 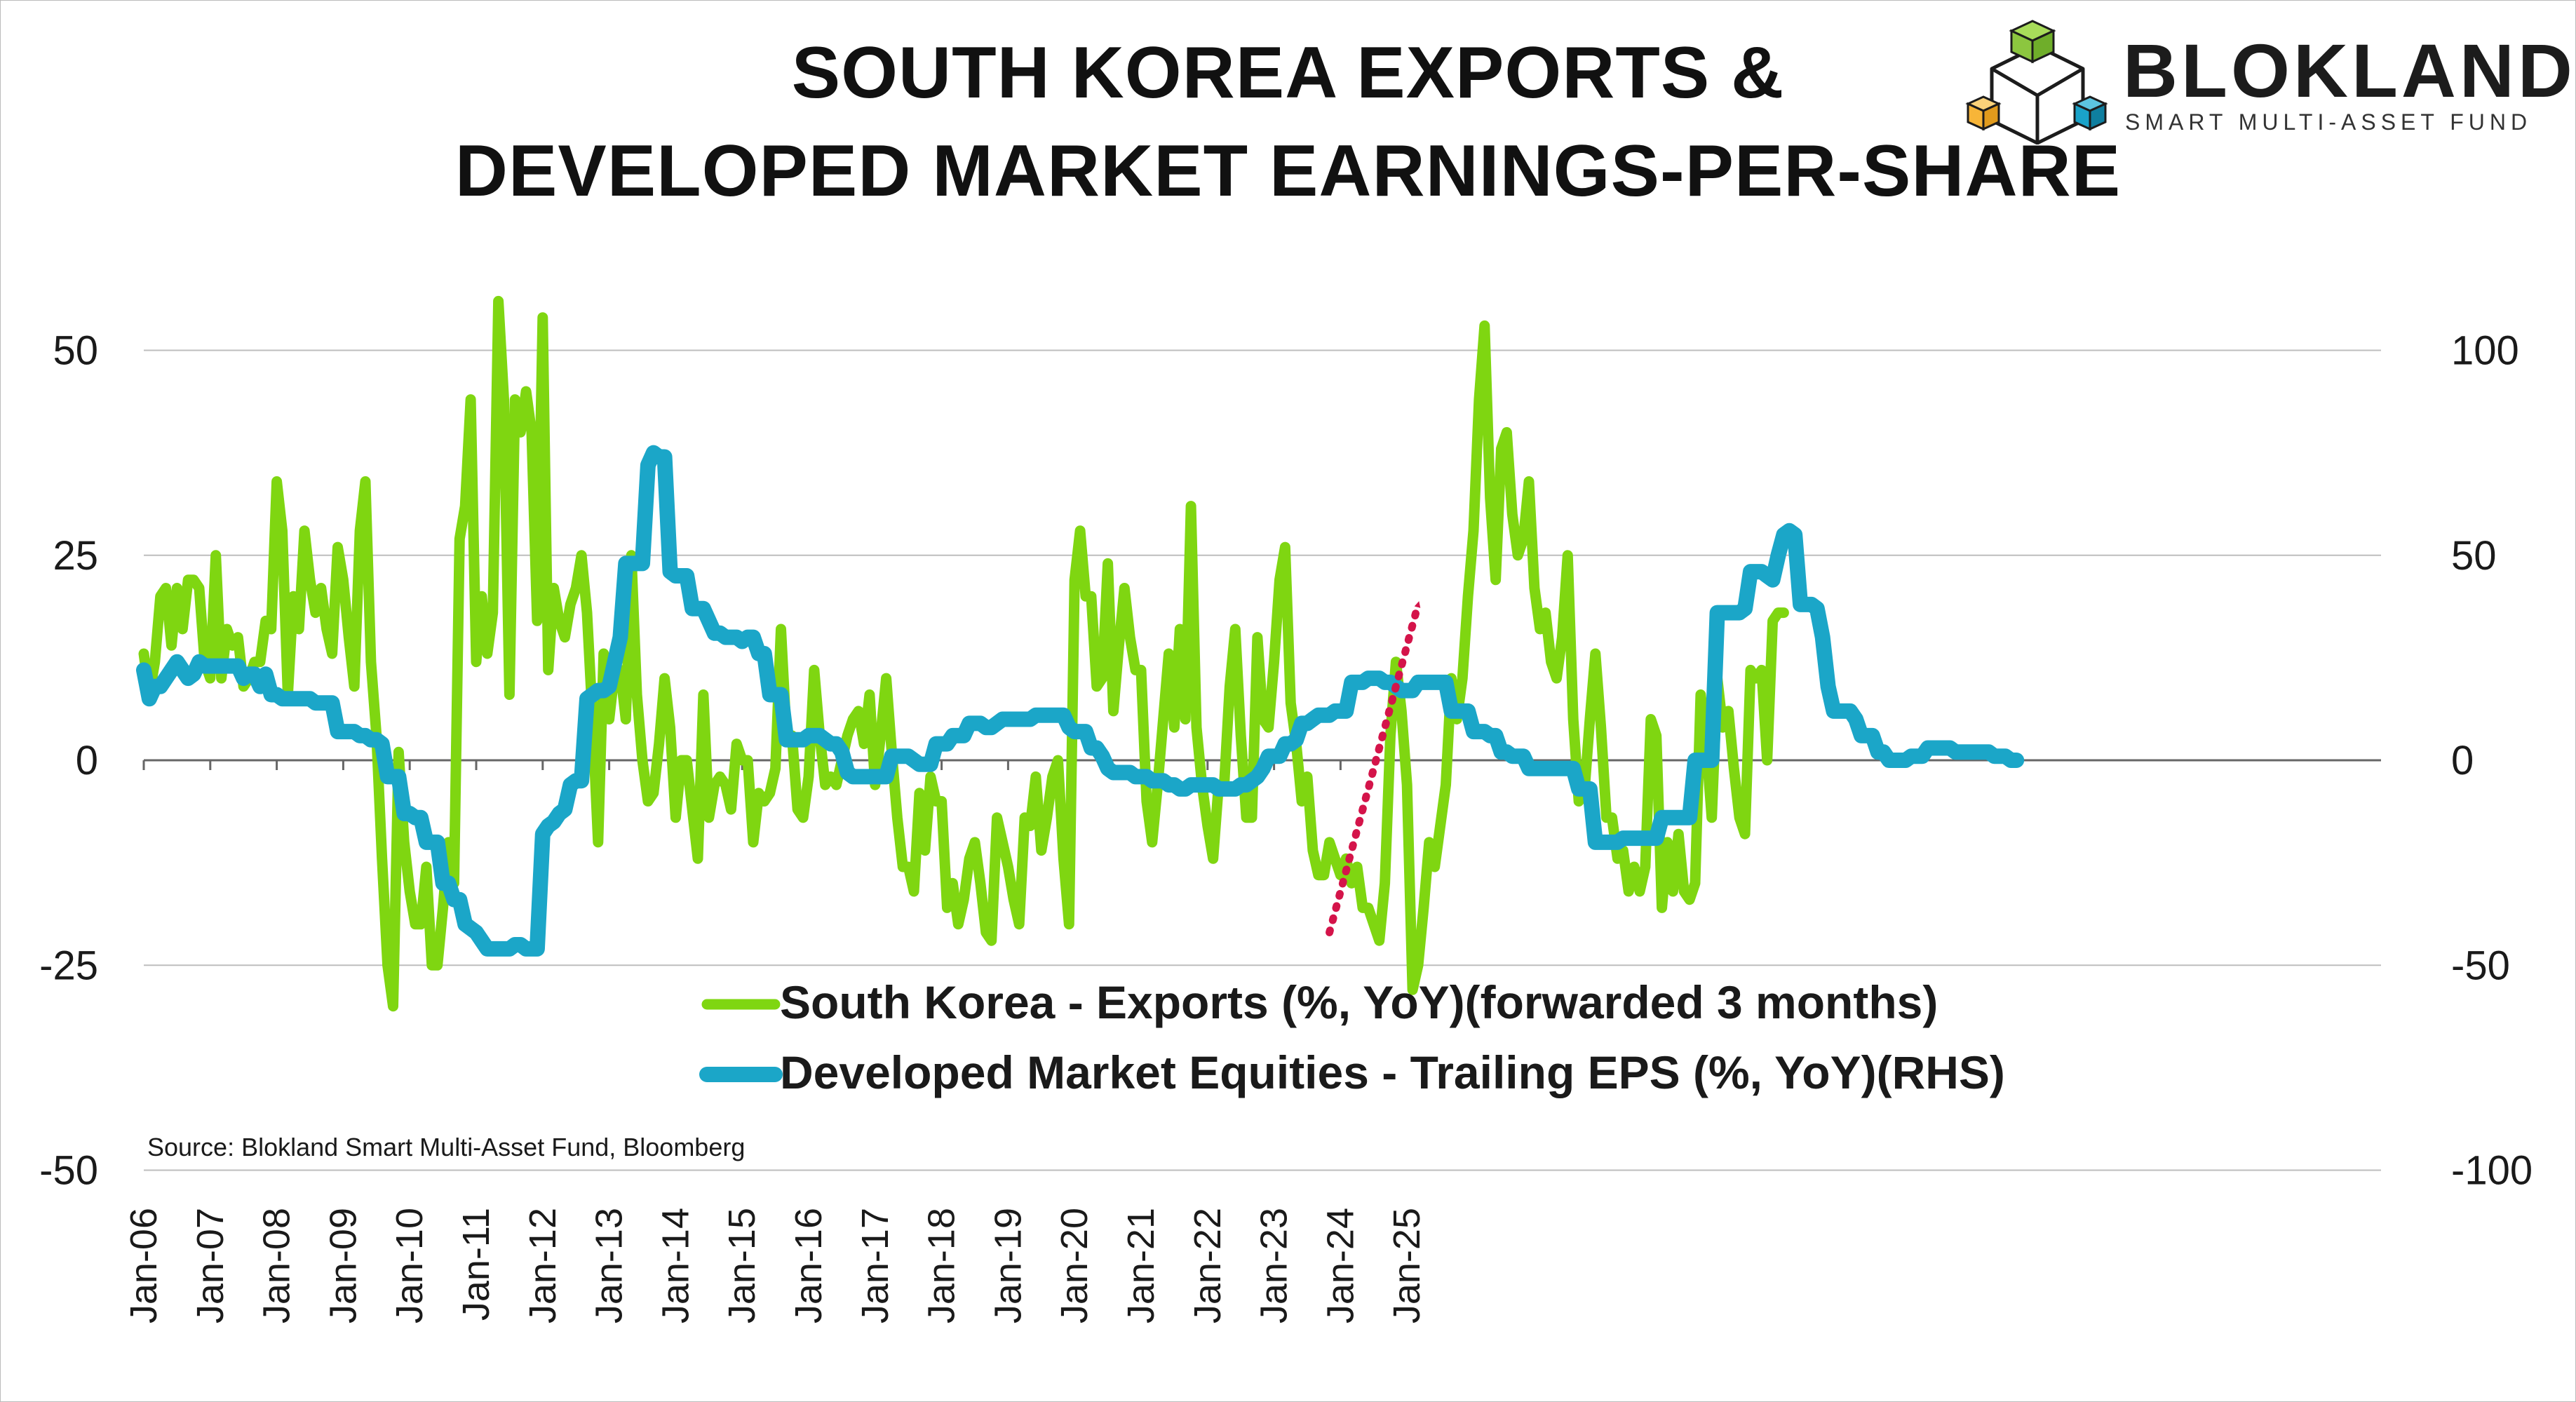 I want to click on x-tick-label: Jan-22, so click(x=1208, y=1265).